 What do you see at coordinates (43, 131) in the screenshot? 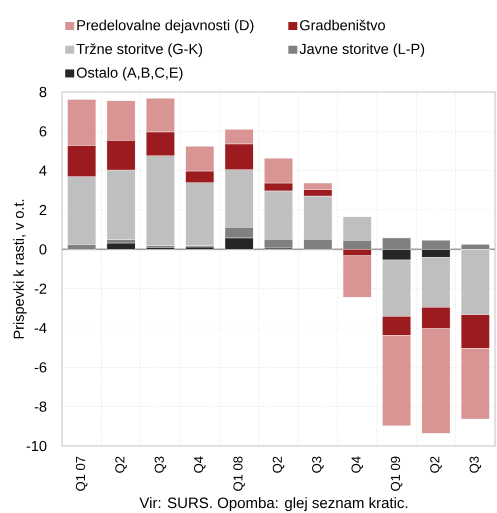
I see `y-tick-label: 6` at bounding box center [43, 131].